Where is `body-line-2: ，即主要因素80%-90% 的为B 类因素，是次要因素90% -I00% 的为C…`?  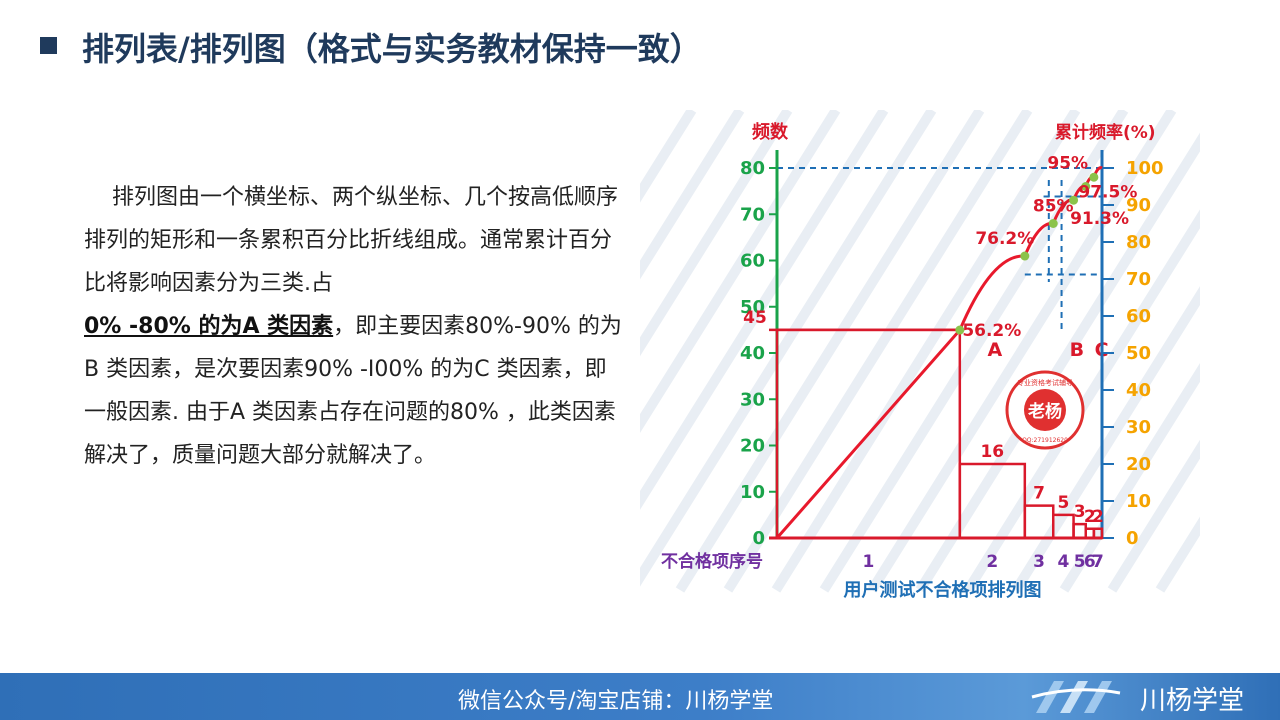 body-line-2: ，即主要因素80%-90% 的为B 类因素，是次要因素90% -I00% 的为C… is located at coordinates (353, 391).